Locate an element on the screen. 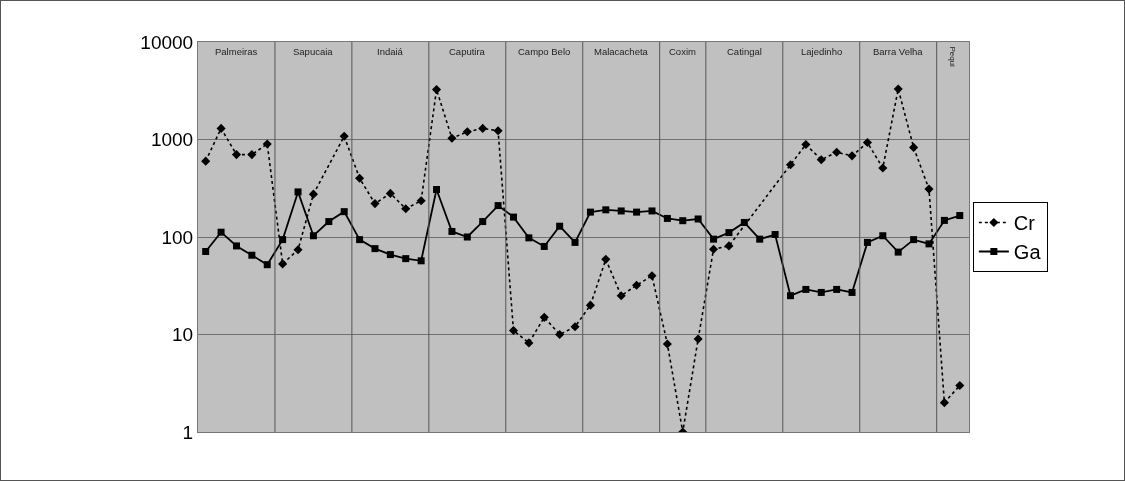 Image resolution: width=1125 pixels, height=481 pixels. annotation: Catingal is located at coordinates (744, 51).